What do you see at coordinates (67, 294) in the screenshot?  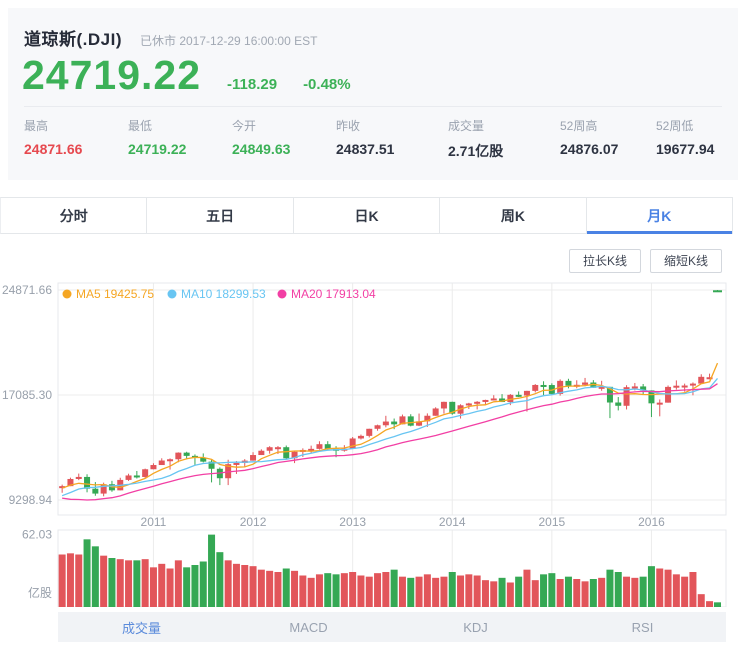 I see `legend-dot-MA5` at bounding box center [67, 294].